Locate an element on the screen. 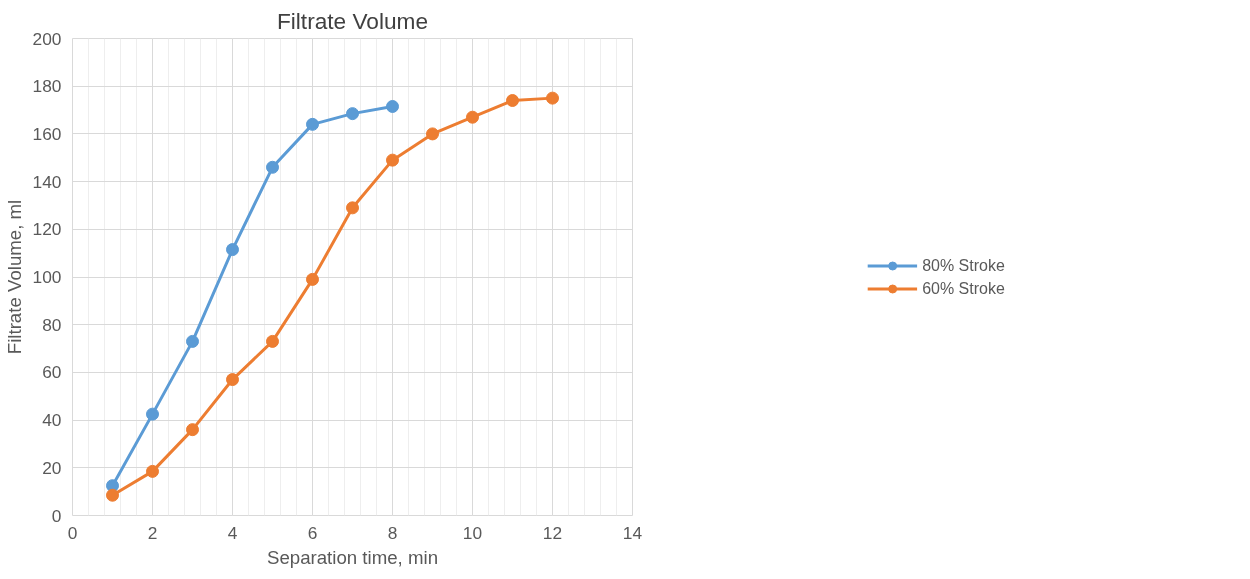 The width and height of the screenshot is (1250, 579). legend-label: 80% Stroke is located at coordinates (963, 265).